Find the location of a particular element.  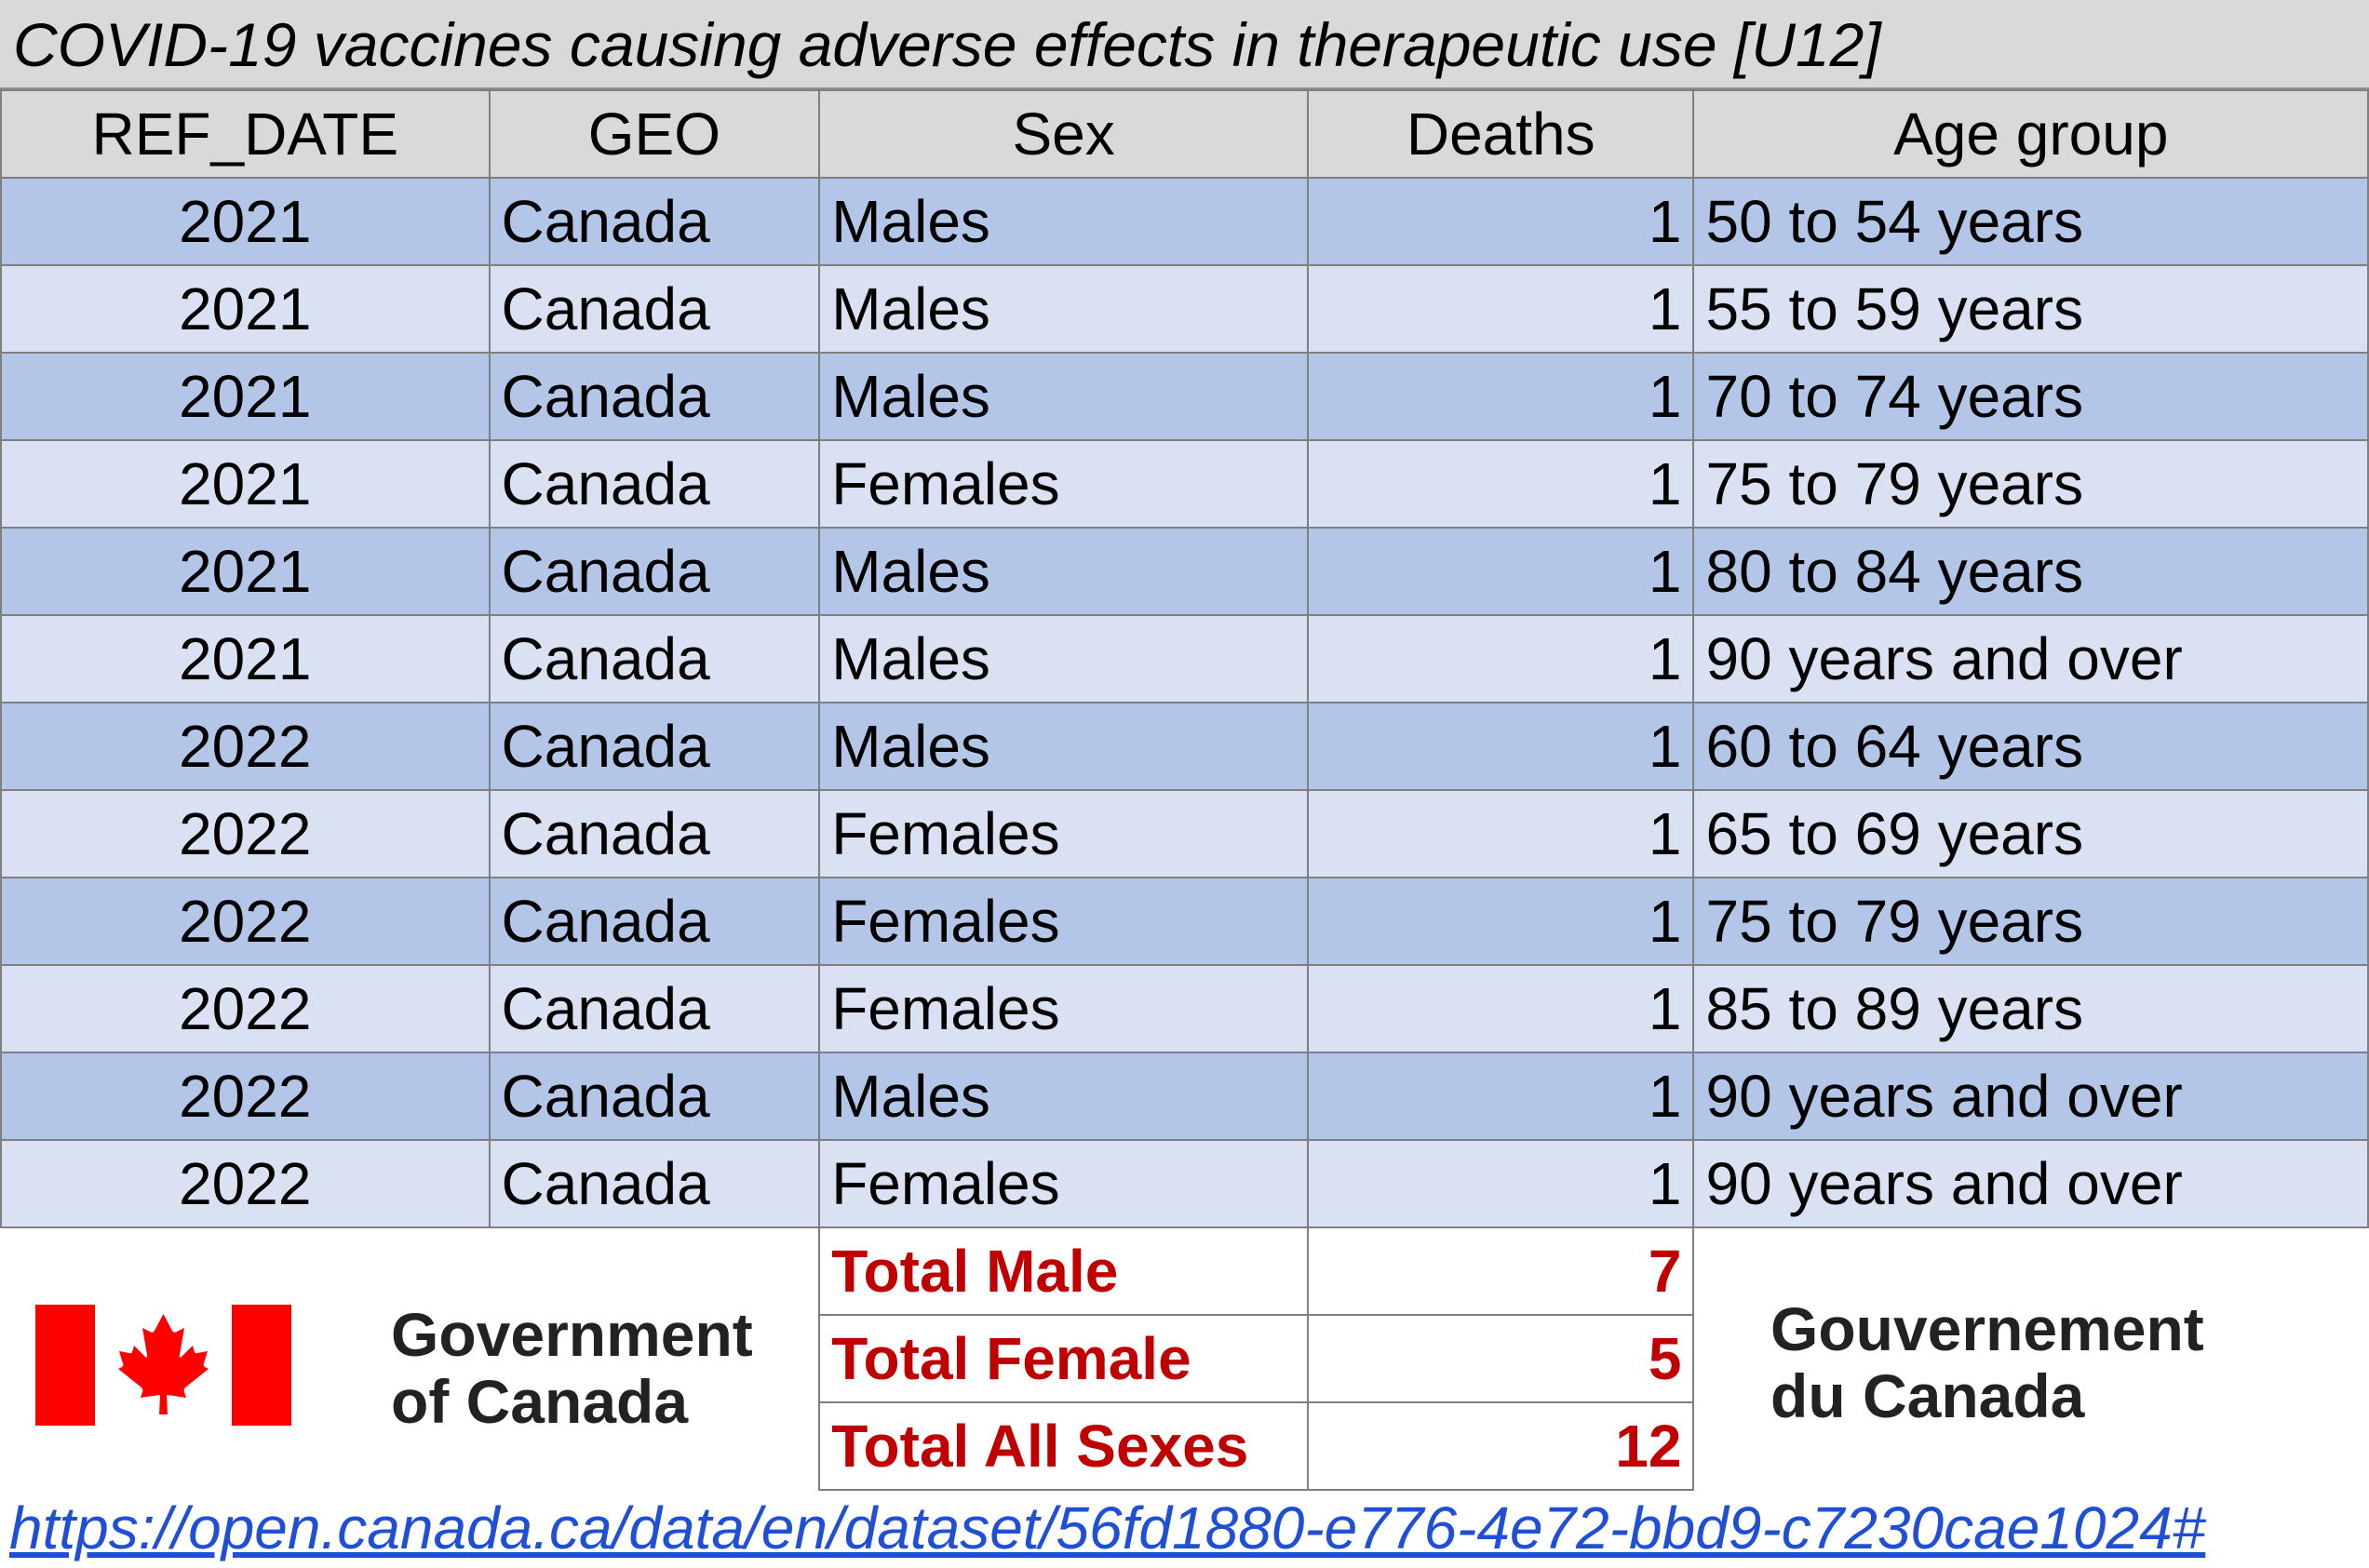

gouvernement-du-canada-wordmark: Gouvernement du Canada is located at coordinates (1987, 1362).